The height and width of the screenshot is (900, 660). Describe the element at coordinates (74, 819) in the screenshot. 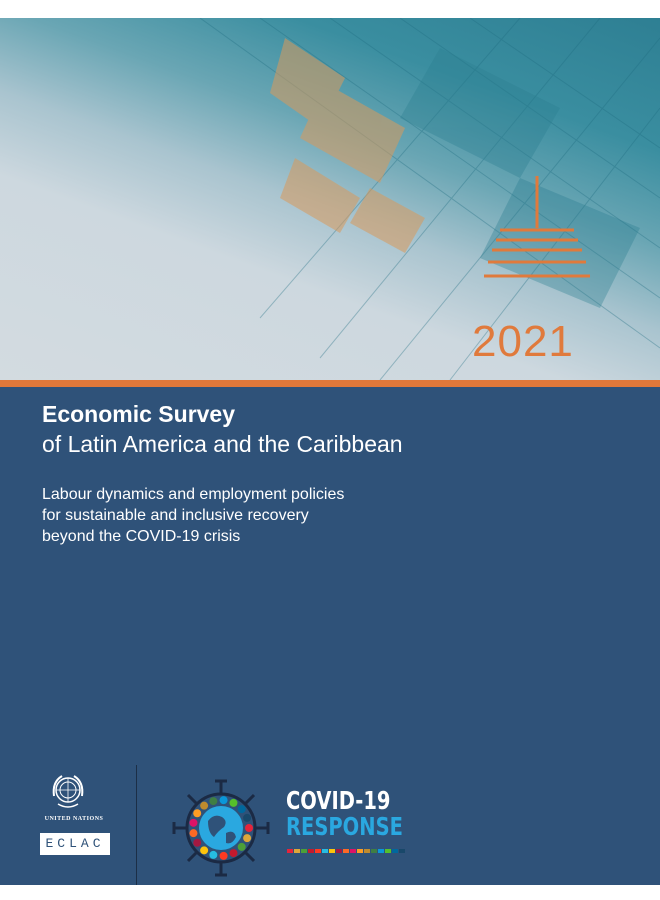

I see `un-label: UNITED NATIONS` at that location.